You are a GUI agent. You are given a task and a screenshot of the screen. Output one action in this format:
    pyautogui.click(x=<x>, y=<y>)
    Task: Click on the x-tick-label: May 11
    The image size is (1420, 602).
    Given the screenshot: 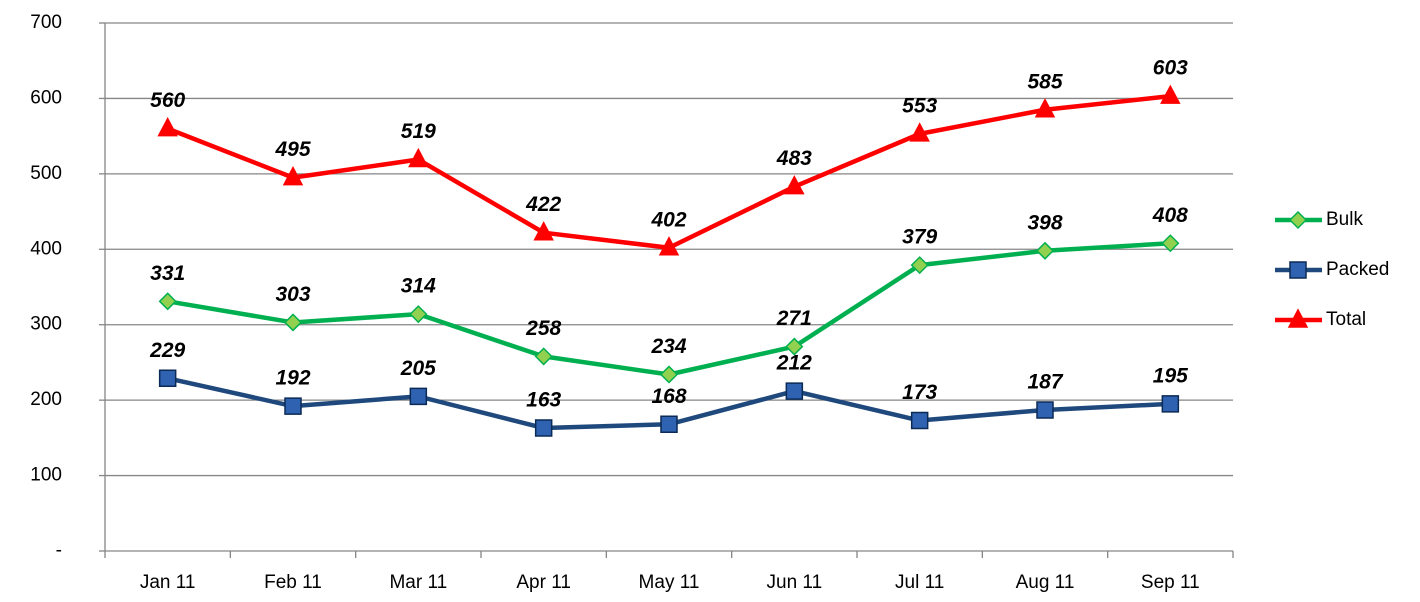 What is the action you would take?
    pyautogui.click(x=669, y=582)
    